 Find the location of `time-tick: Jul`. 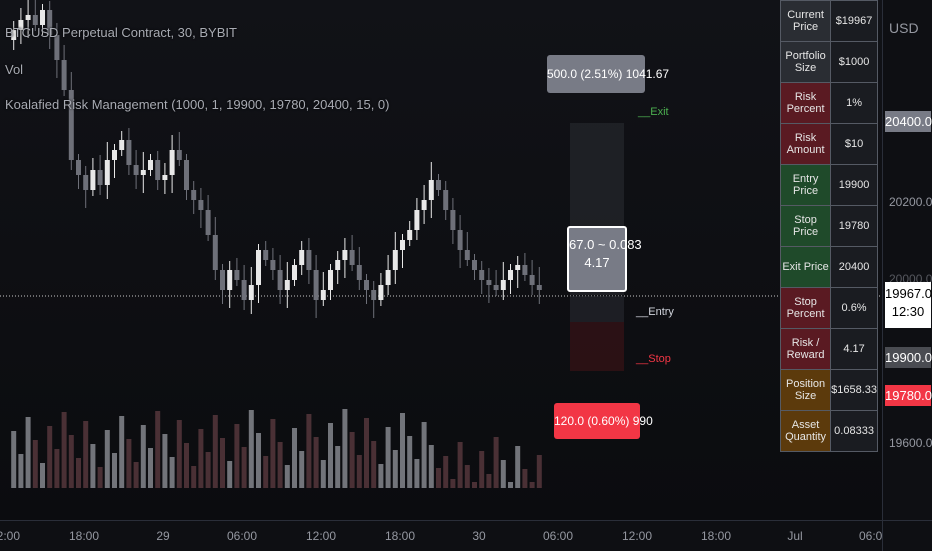

time-tick: Jul is located at coordinates (795, 536).